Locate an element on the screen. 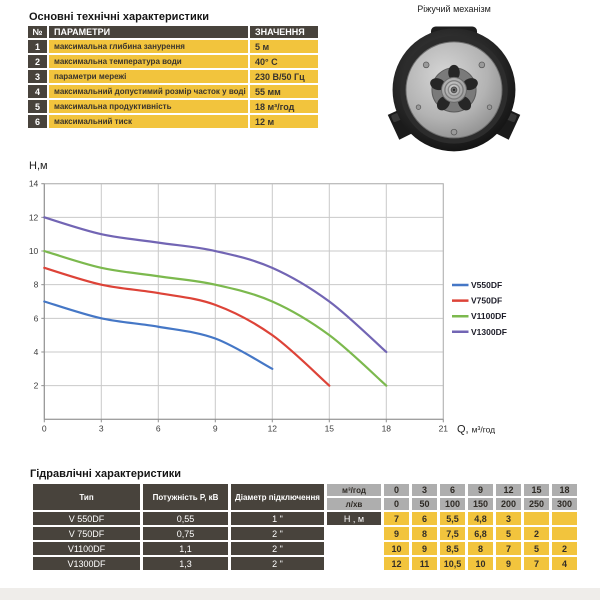 This screenshot has height=600, width=600. row-parameter: максимальна температура води is located at coordinates (148, 61).